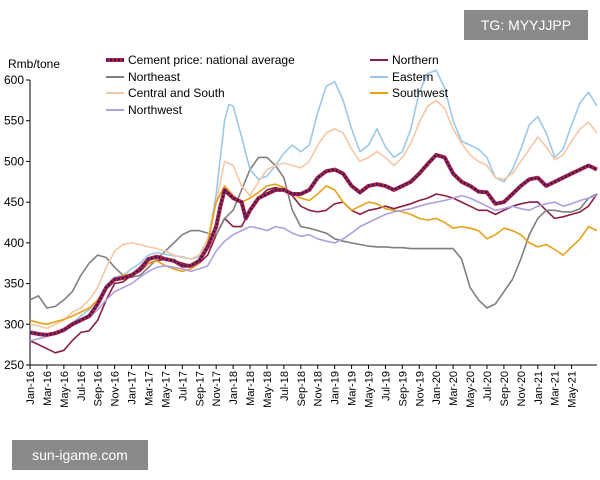 The width and height of the screenshot is (600, 480). Describe the element at coordinates (200, 388) in the screenshot. I see `x-tick-label: Sep-17` at that location.